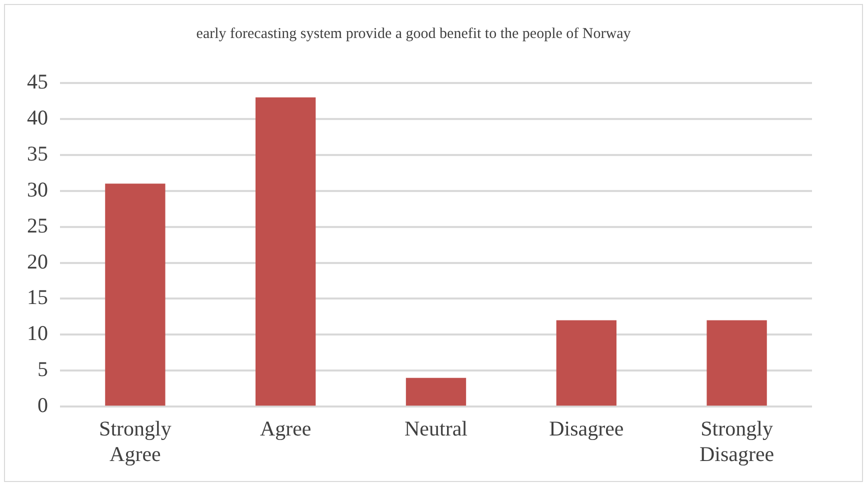  What do you see at coordinates (37, 261) in the screenshot?
I see `y-tick-label: 20` at bounding box center [37, 261].